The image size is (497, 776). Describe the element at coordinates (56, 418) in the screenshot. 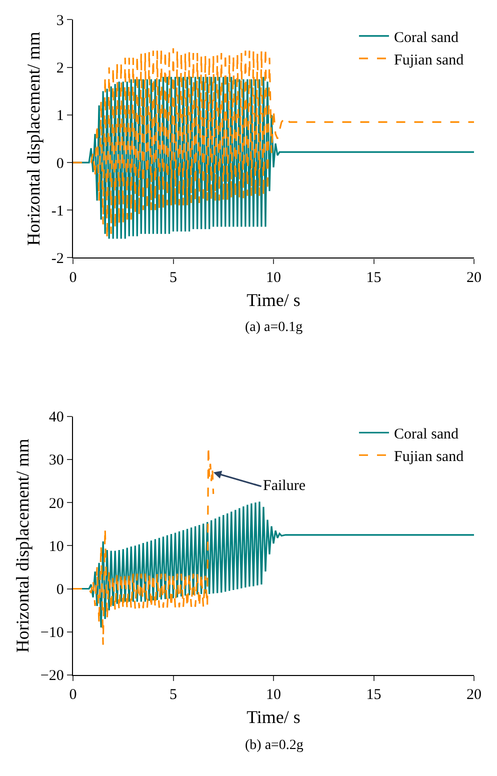

I see `y-tick-label: 40` at that location.